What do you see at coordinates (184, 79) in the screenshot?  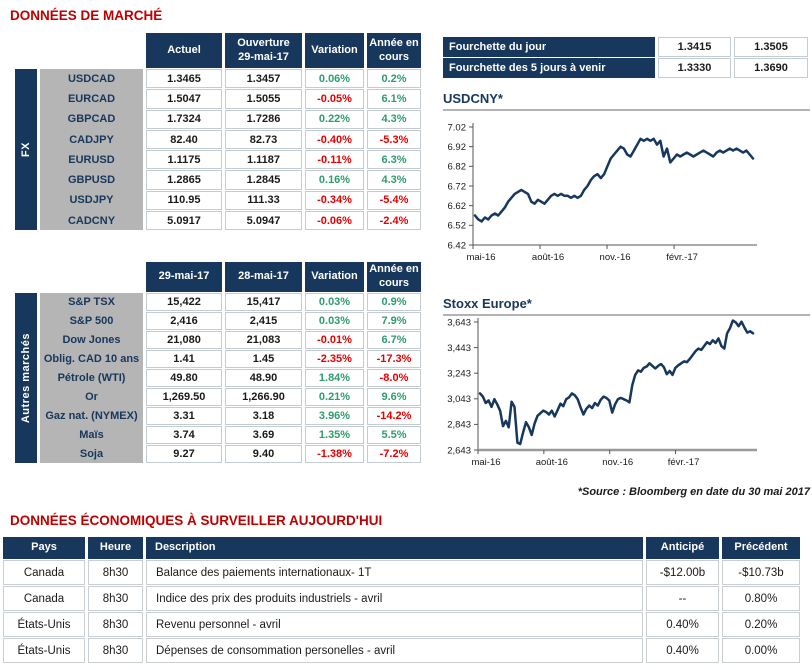 I see `table-cell: 1.3465` at bounding box center [184, 79].